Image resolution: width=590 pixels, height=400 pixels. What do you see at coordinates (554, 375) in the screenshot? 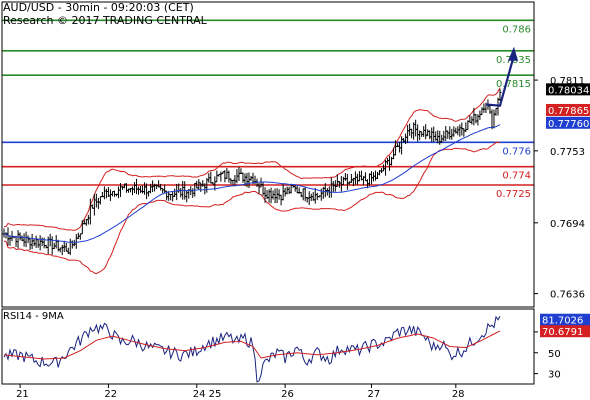
I see `rsi-tick-label: 30` at bounding box center [554, 375].